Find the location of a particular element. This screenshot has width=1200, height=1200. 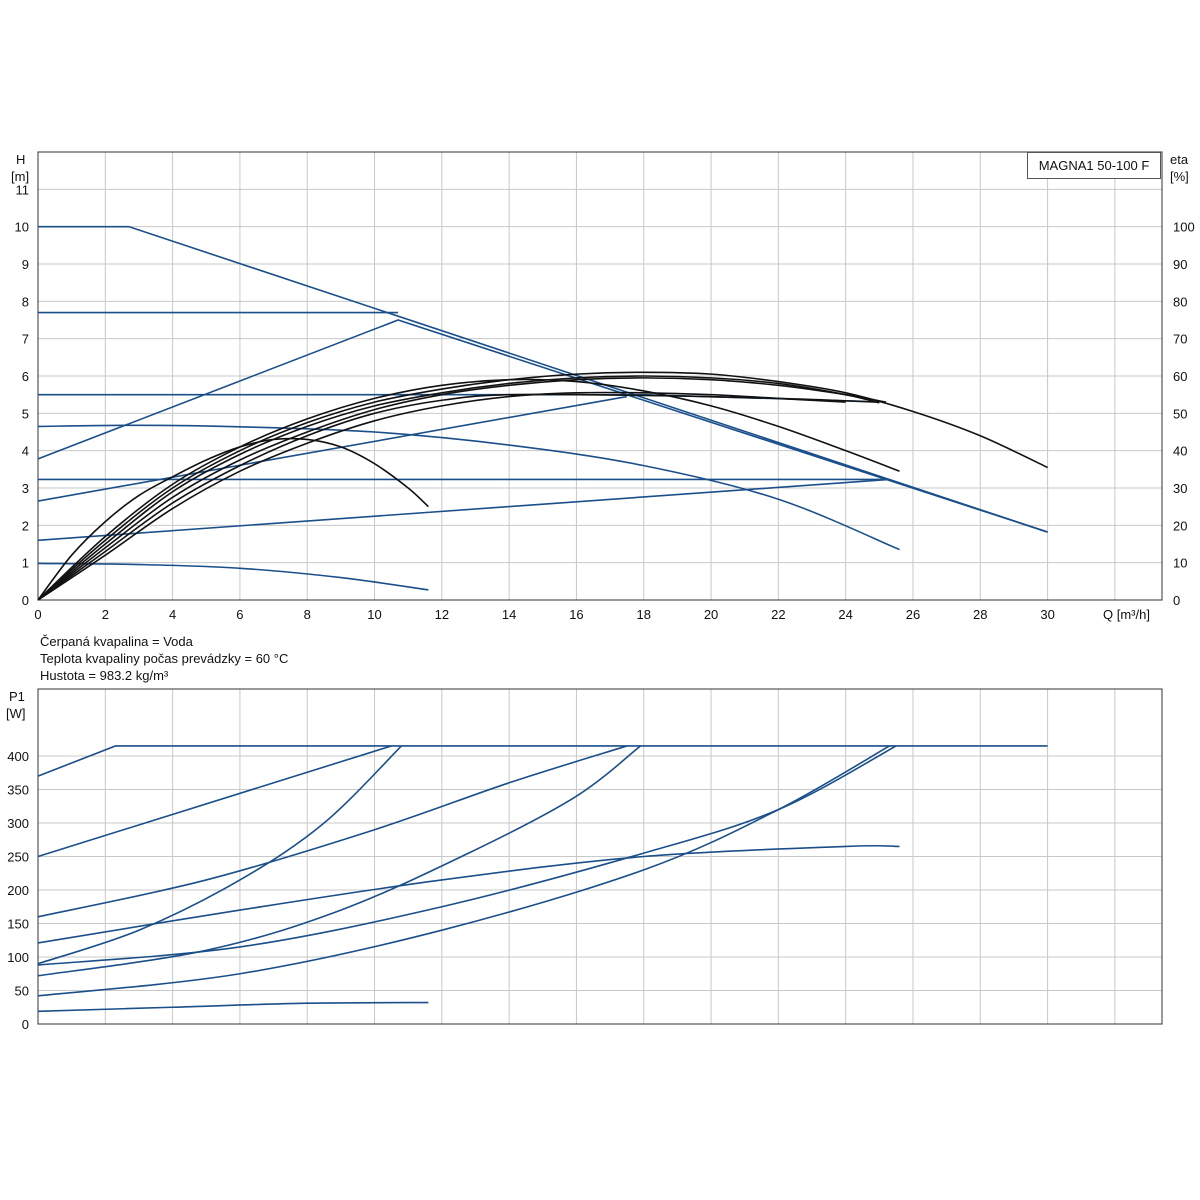

power-y-tick-label: 200 is located at coordinates (18, 890).